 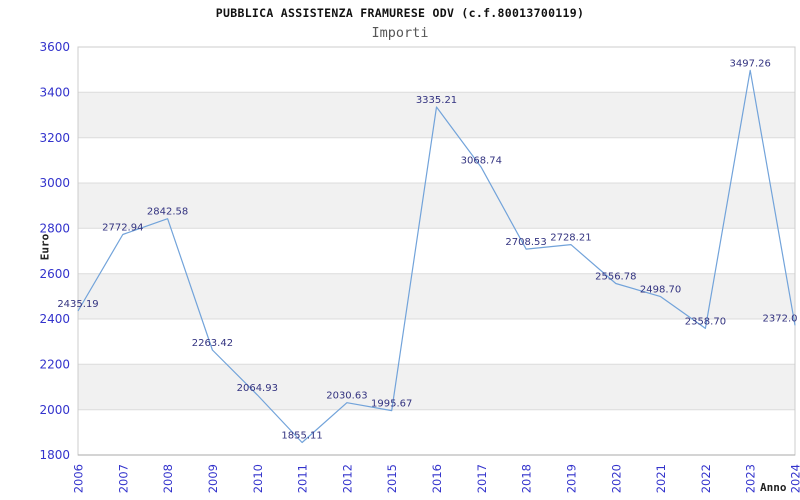 What do you see at coordinates (706, 478) in the screenshot?
I see `x-tick-label: 2022` at bounding box center [706, 478].